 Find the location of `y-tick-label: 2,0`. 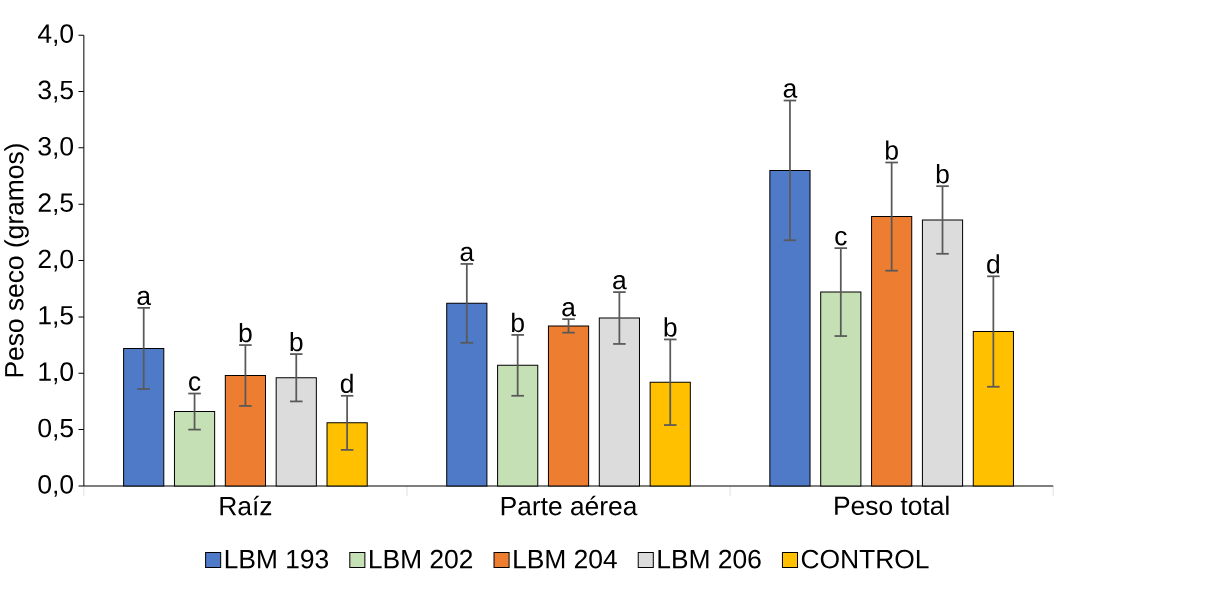

y-tick-label: 2,0 is located at coordinates (56, 260).